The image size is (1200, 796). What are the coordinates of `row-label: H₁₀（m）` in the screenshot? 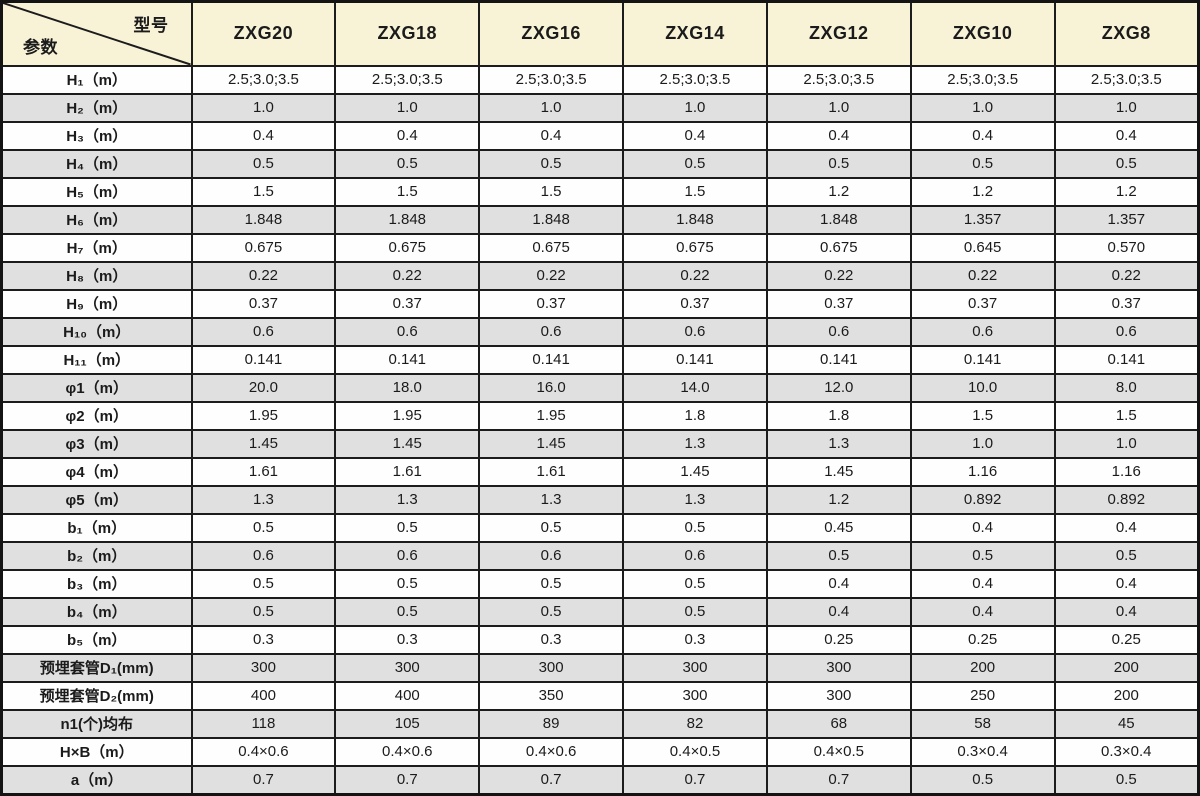 It's located at (96, 331).